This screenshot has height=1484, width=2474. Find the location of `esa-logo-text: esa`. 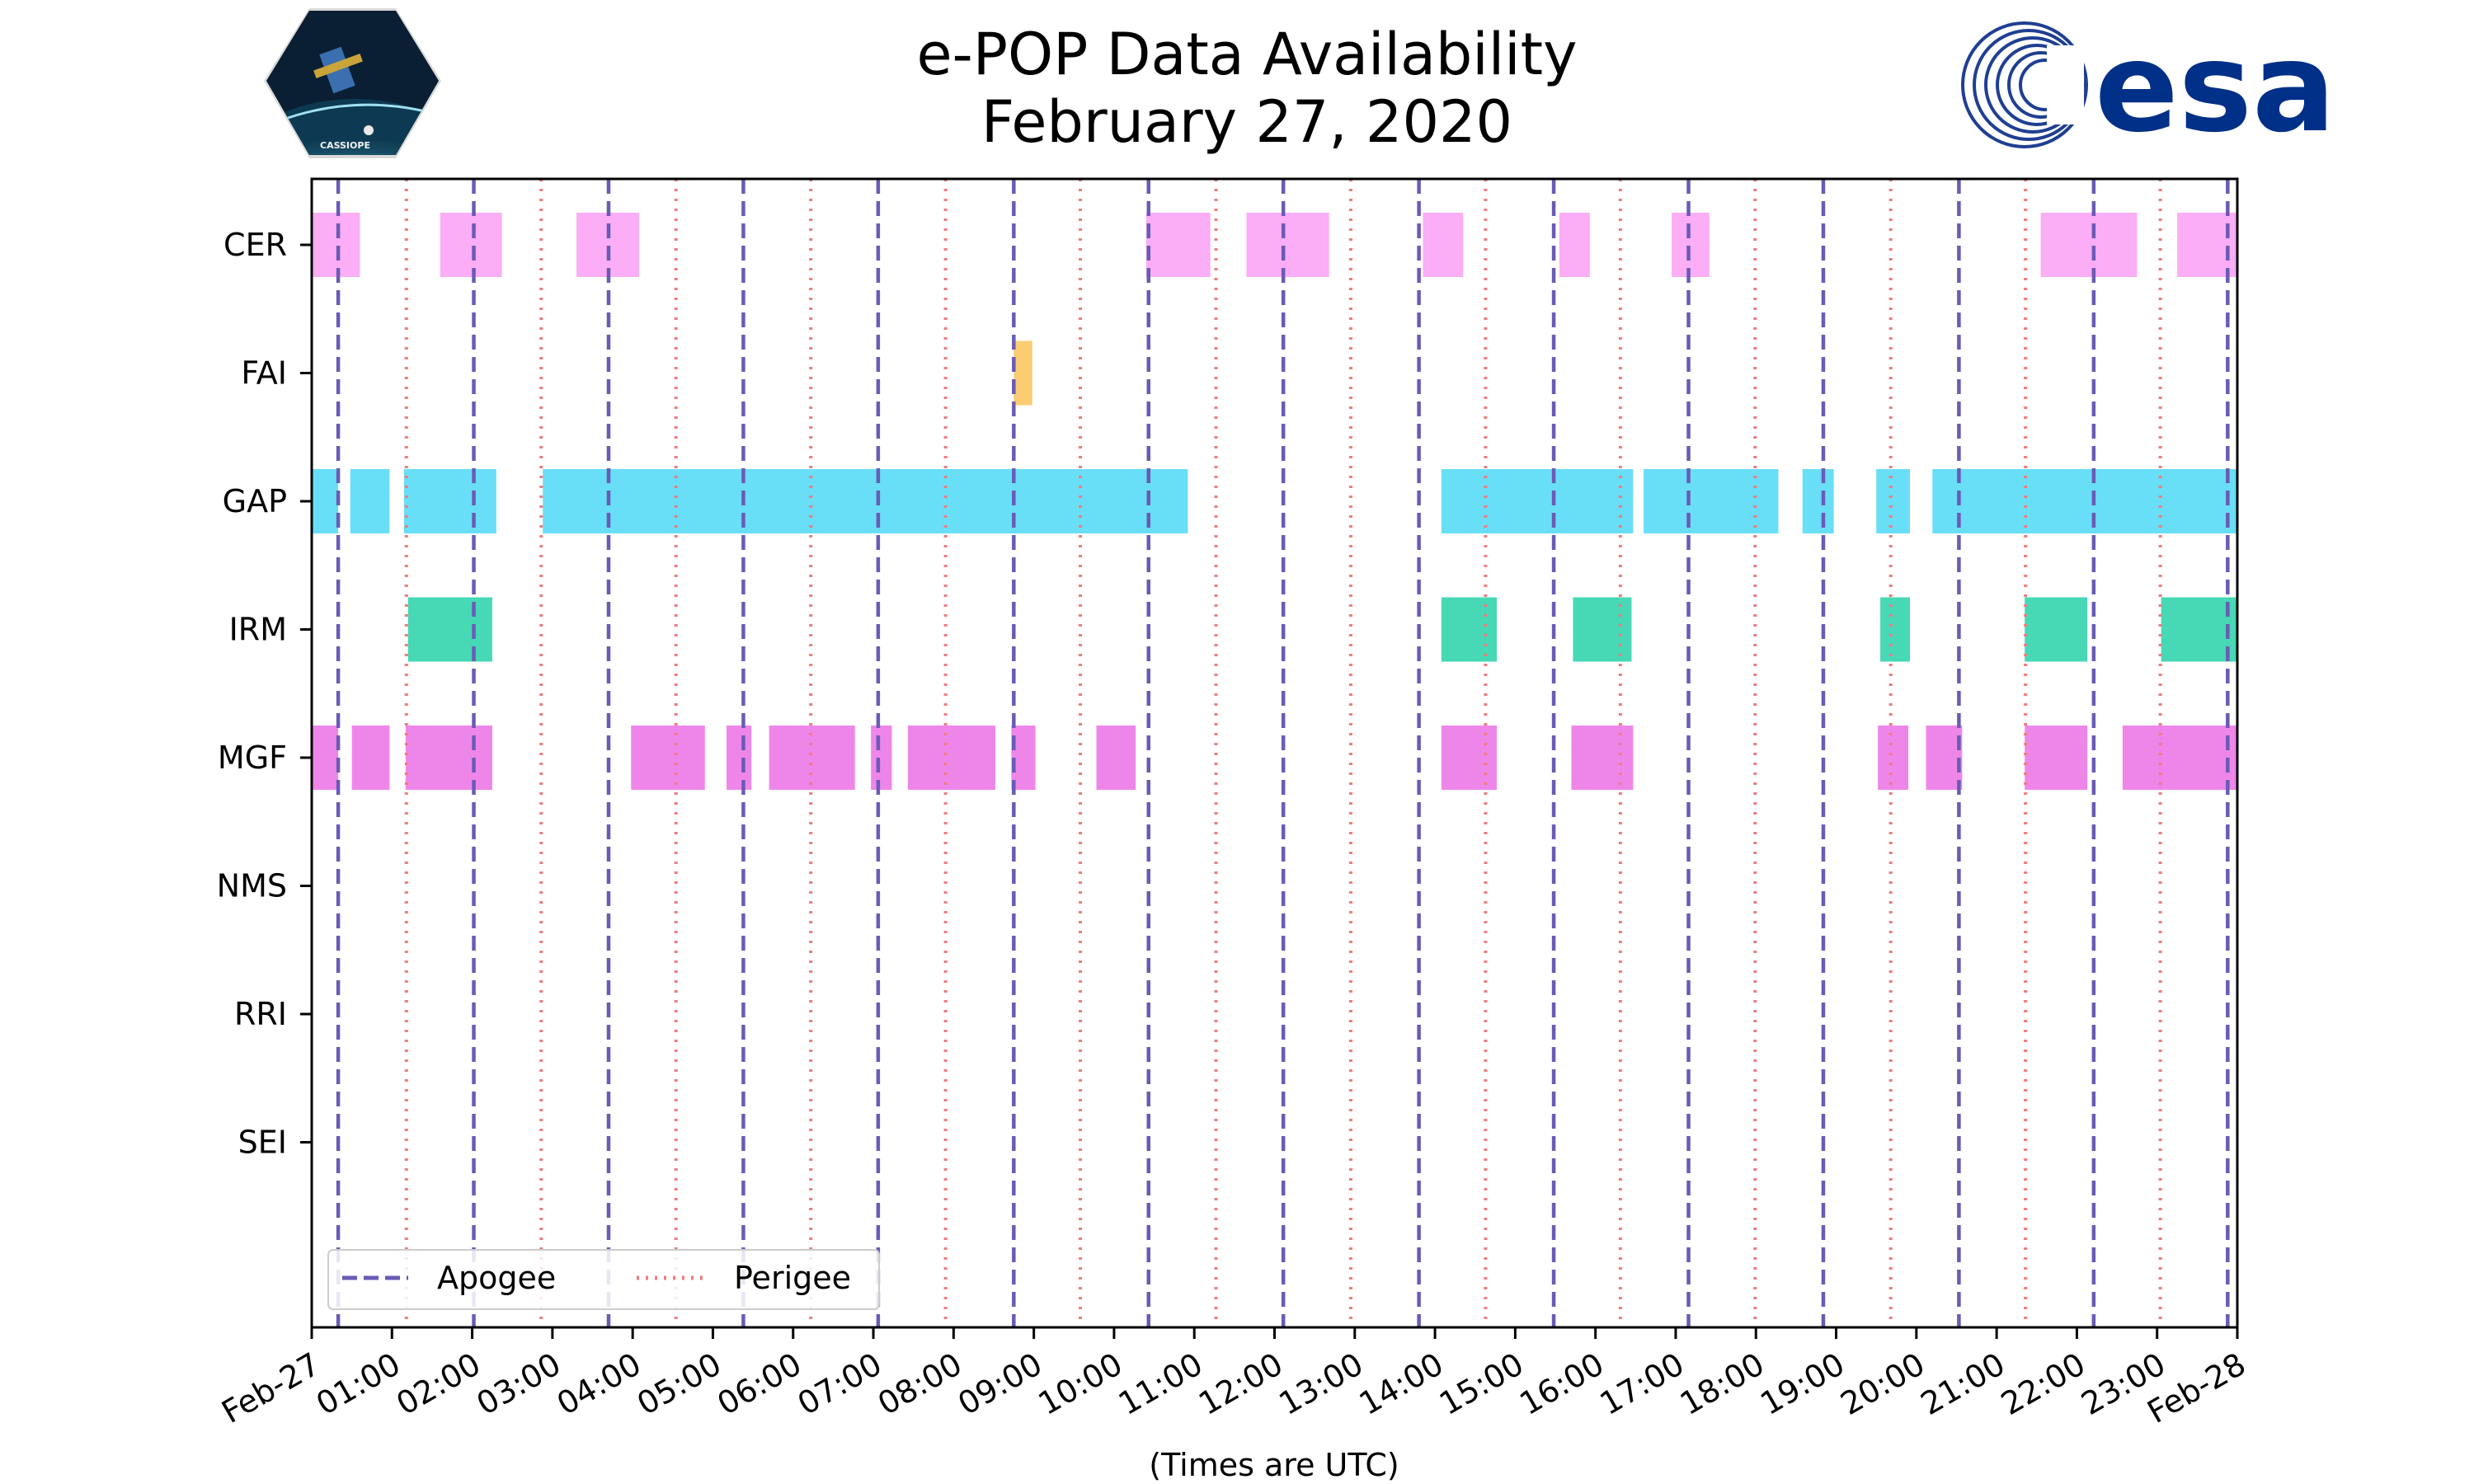

esa-logo-text: esa is located at coordinates (2215, 88).